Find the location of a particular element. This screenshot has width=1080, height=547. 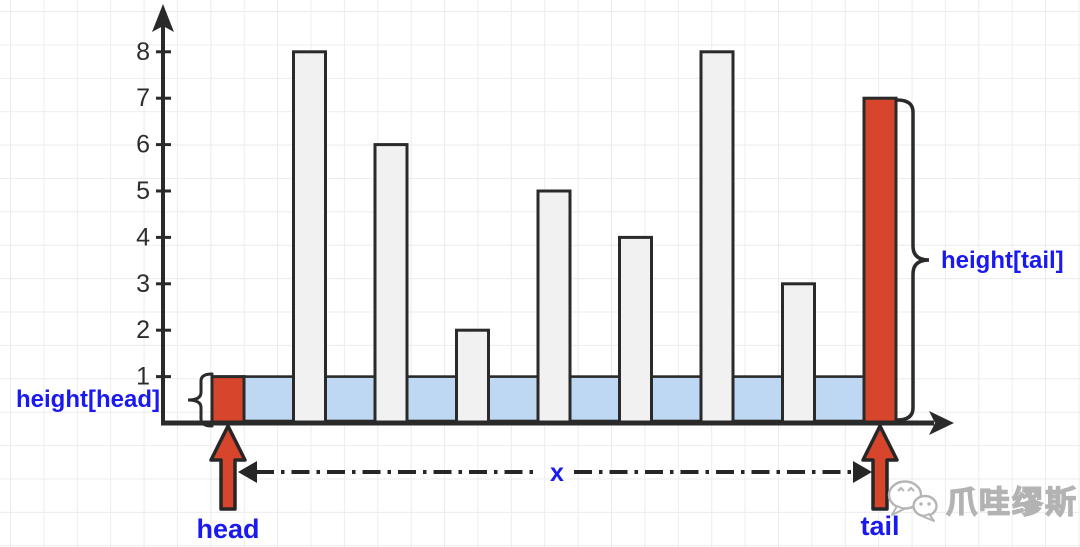

height-tail-label: height[tail] is located at coordinates (1002, 260).